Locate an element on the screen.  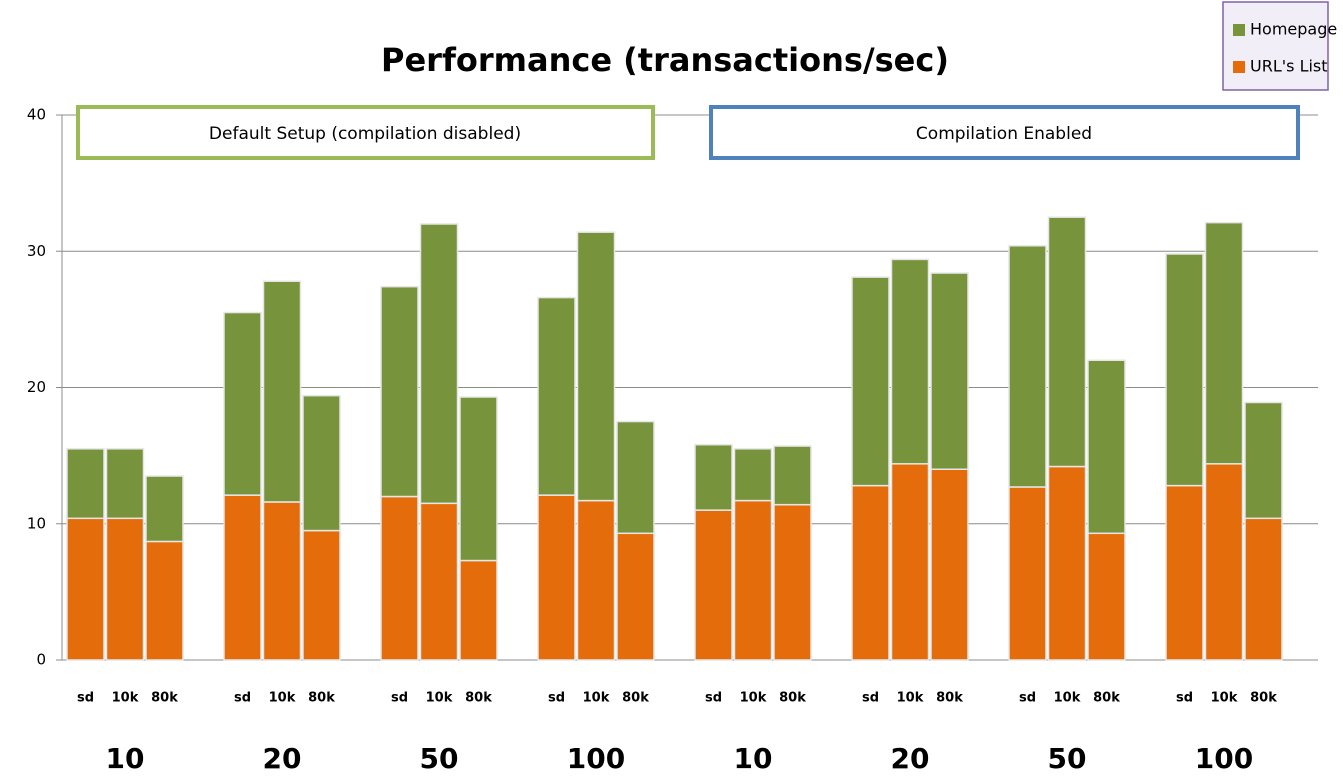
y-tick-label: 20 is located at coordinates (36, 387).